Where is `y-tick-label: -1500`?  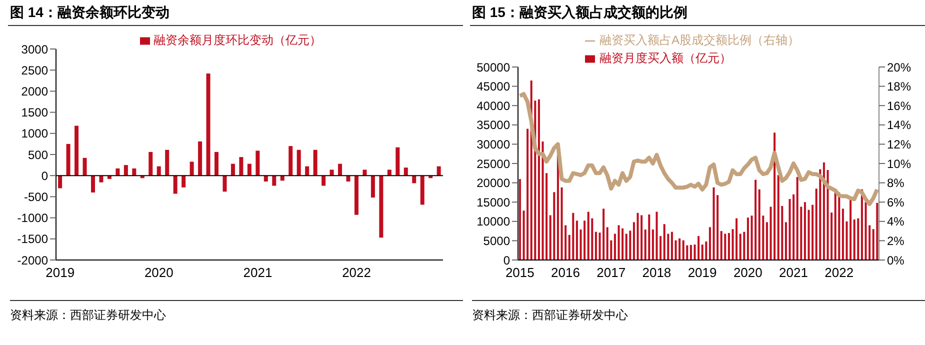 y-tick-label: -1500 is located at coordinates (32, 239).